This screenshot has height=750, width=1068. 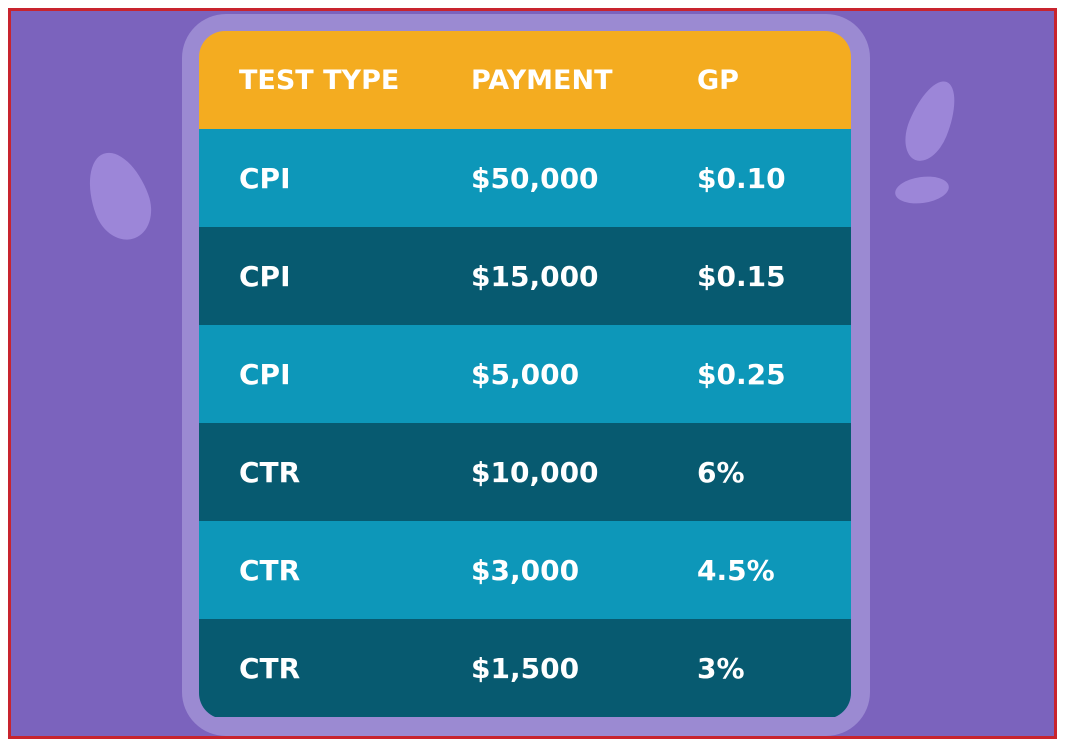 I want to click on cell-payment: $5,000, so click(x=525, y=374).